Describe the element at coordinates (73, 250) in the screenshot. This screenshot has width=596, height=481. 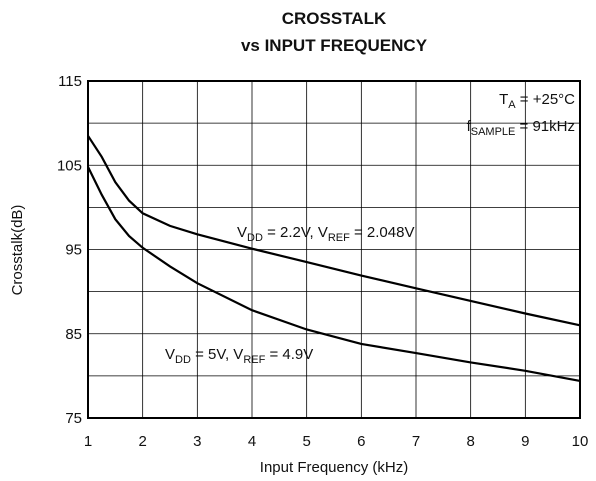
I see `y-tick-label: 95` at that location.